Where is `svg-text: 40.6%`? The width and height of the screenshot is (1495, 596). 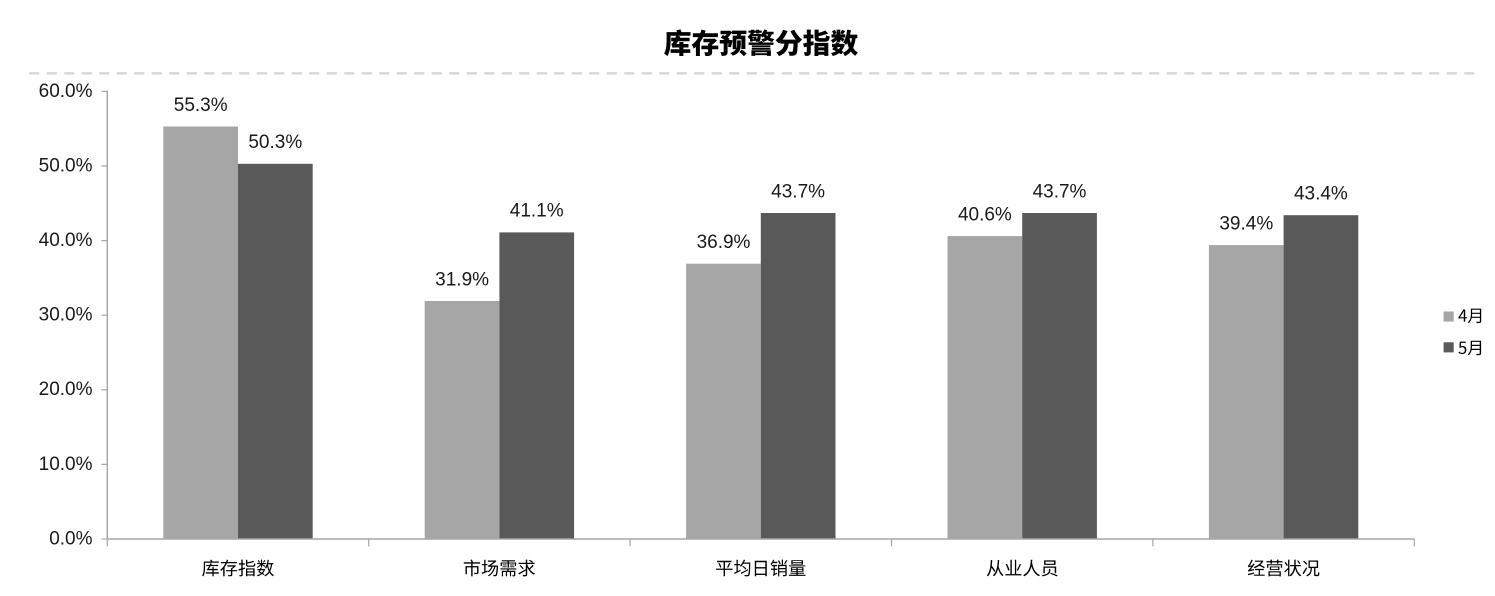 svg-text: 40.6% is located at coordinates (985, 214).